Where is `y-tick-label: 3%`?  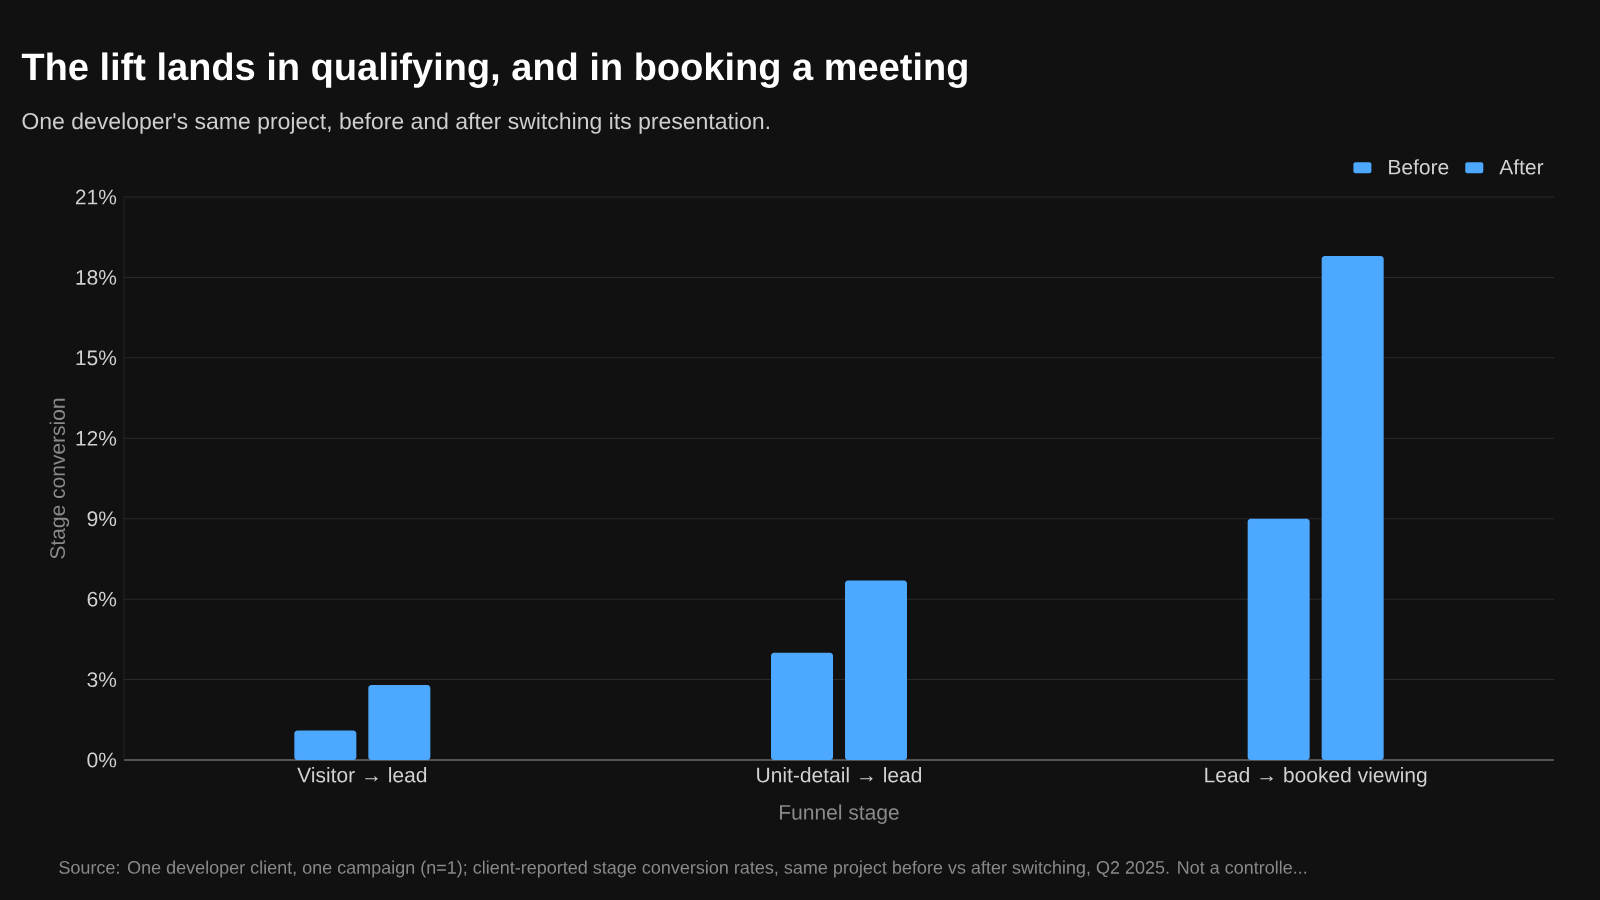
y-tick-label: 3% is located at coordinates (102, 680).